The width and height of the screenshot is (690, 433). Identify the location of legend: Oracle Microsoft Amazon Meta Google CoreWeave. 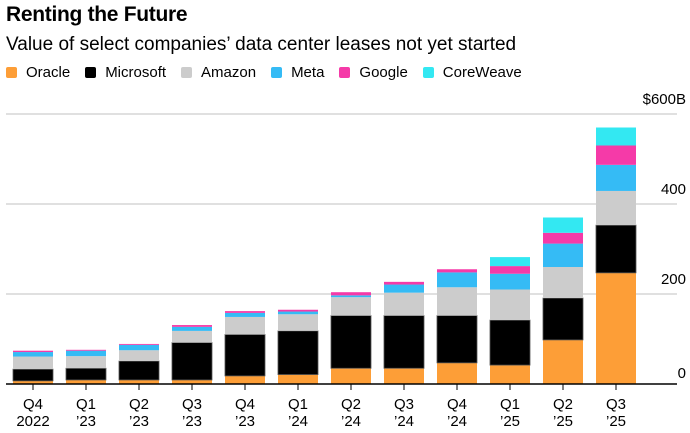
(271, 72).